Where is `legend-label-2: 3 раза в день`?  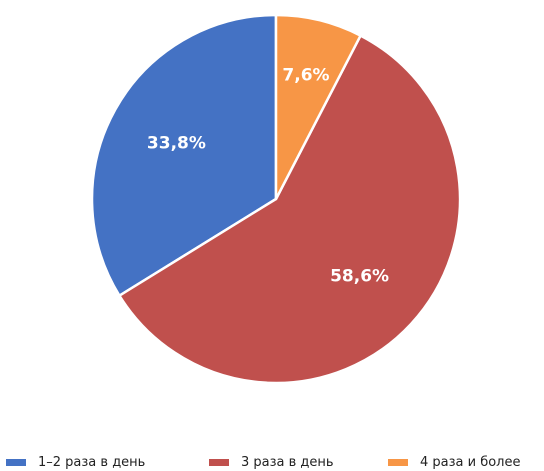 legend-label-2: 3 раза в день is located at coordinates (287, 462).